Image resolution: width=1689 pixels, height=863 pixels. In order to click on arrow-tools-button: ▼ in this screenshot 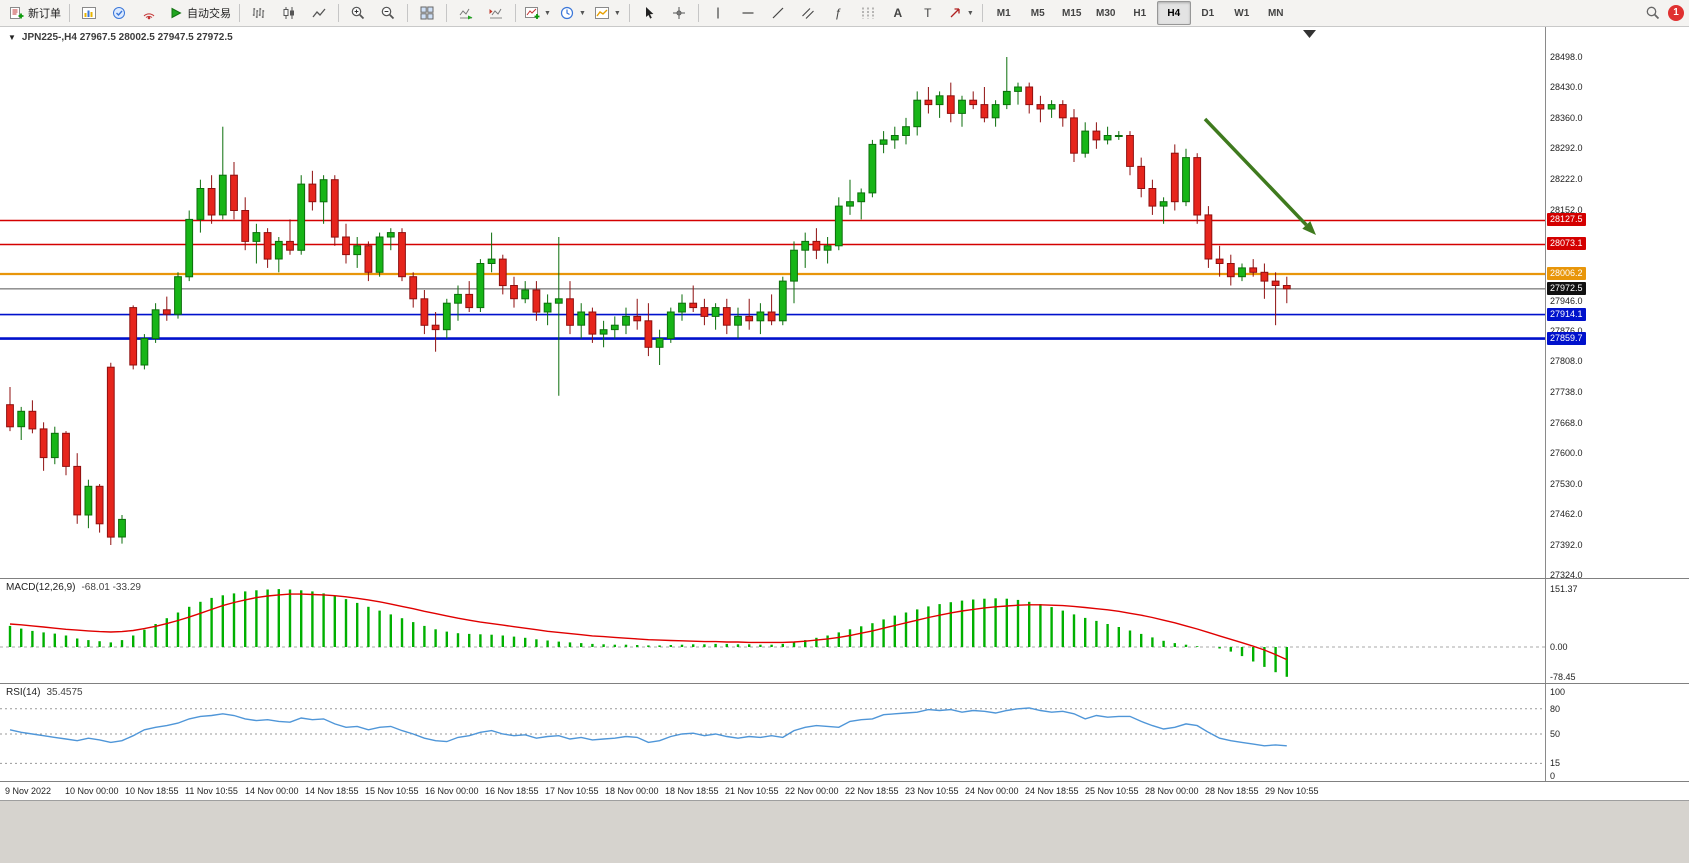, I will do `click(960, 13)`.